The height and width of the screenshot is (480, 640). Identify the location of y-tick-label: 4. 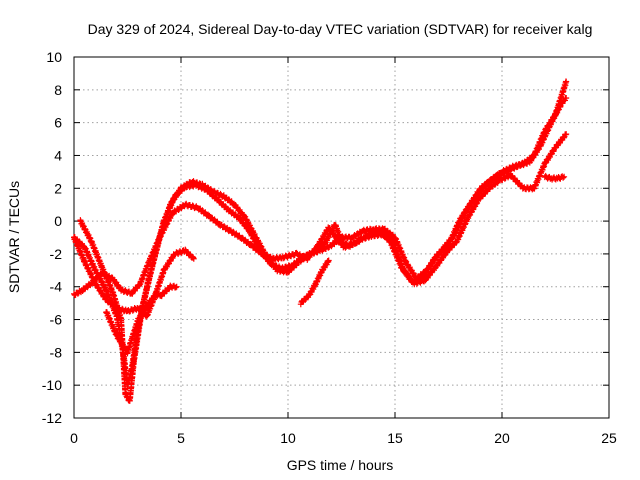
(58, 155).